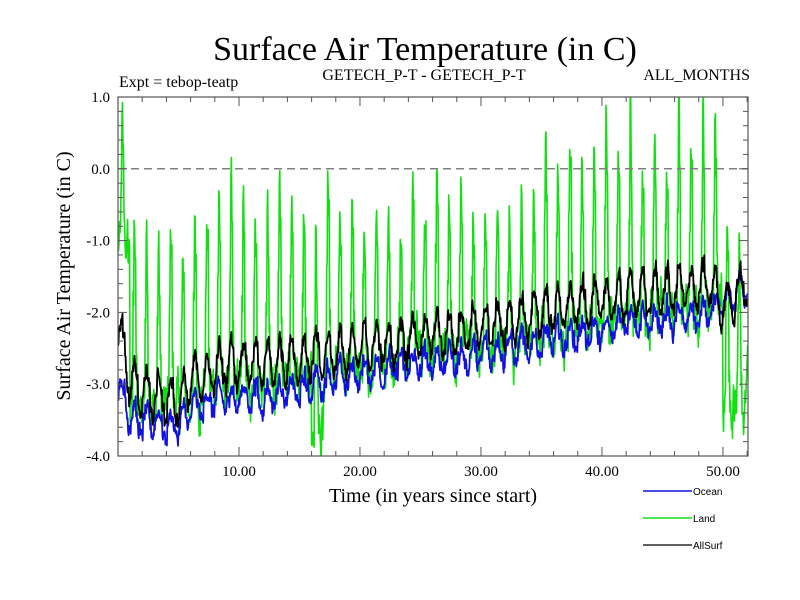 This screenshot has height=600, width=800. What do you see at coordinates (423, 75) in the screenshot?
I see `subtitle-center: GETECH_P-T - GETECH_P-T` at bounding box center [423, 75].